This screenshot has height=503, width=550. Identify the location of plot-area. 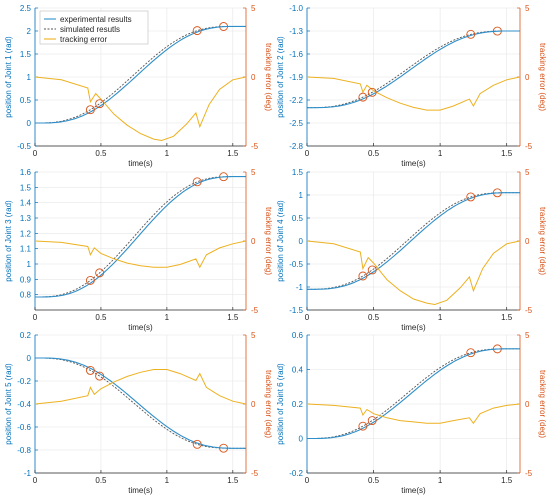
(140, 241).